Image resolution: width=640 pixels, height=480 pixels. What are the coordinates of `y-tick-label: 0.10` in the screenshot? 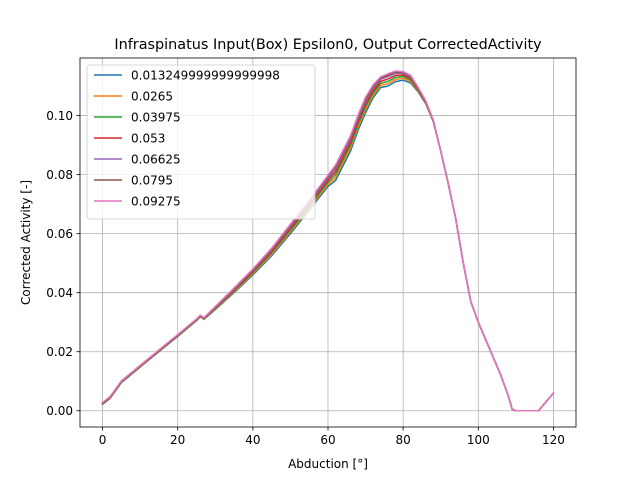 It's located at (59, 116).